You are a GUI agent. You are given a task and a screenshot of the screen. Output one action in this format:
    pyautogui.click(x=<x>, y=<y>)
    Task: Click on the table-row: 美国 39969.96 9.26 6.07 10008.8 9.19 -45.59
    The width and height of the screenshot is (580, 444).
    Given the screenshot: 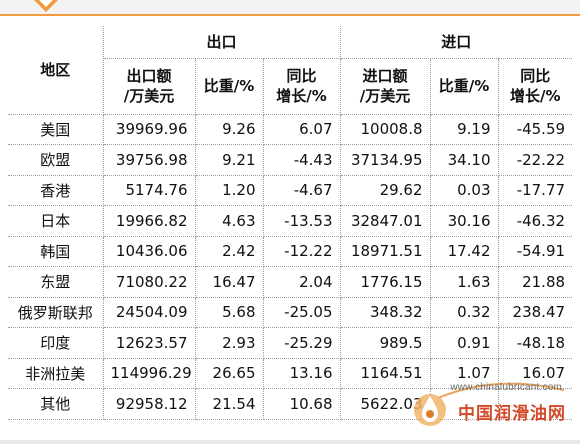 What is the action you would take?
    pyautogui.click(x=290, y=129)
    